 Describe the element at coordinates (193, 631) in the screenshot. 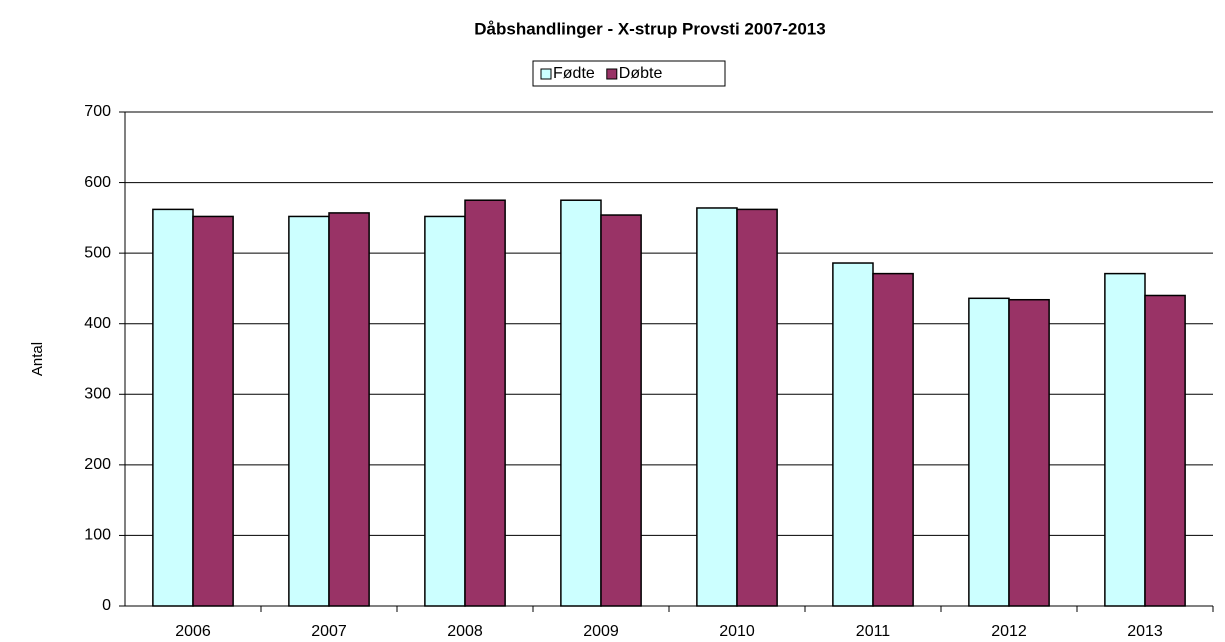

I see `x-tick-label: 2006` at that location.